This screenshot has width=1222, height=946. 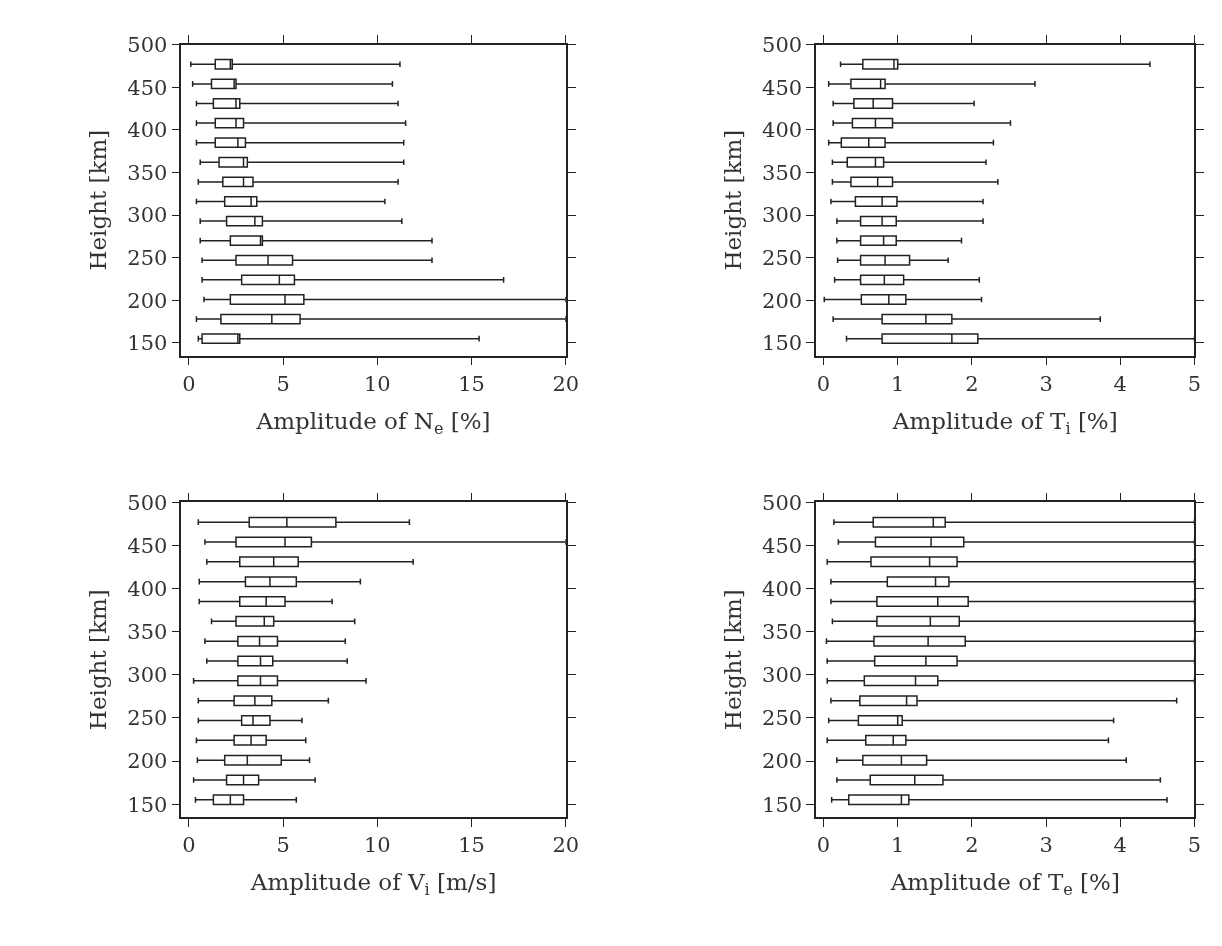 What do you see at coordinates (373, 884) in the screenshot?
I see `x-axis-title: Amplitude of V$_{i}$ [m/s]` at bounding box center [373, 884].